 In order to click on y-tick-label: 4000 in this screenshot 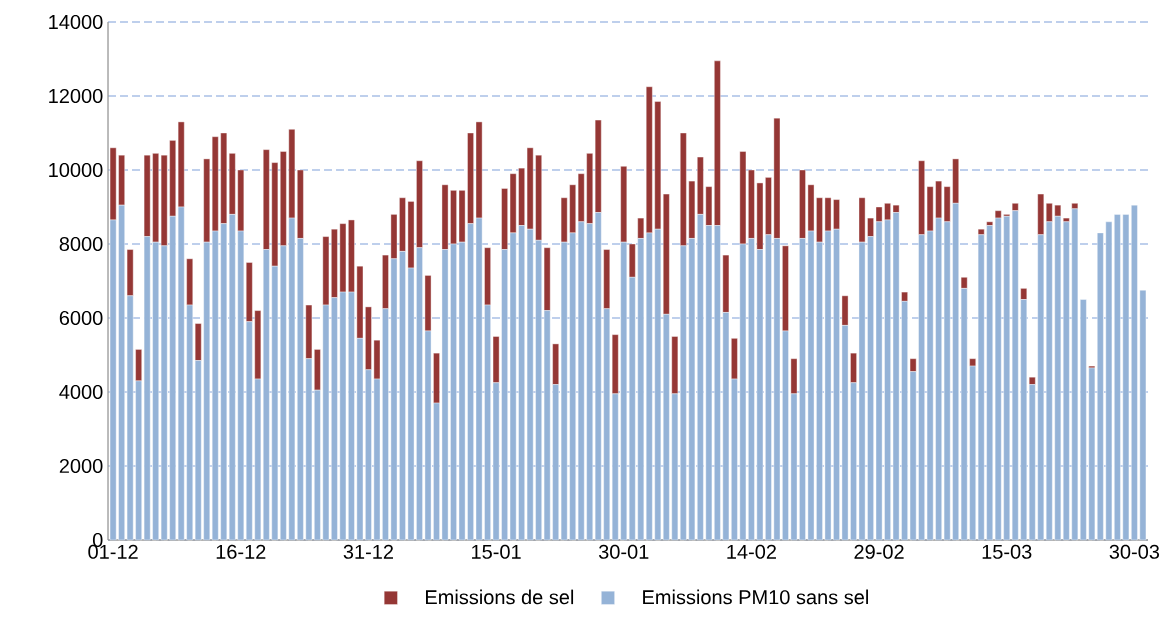, I will do `click(81, 392)`.